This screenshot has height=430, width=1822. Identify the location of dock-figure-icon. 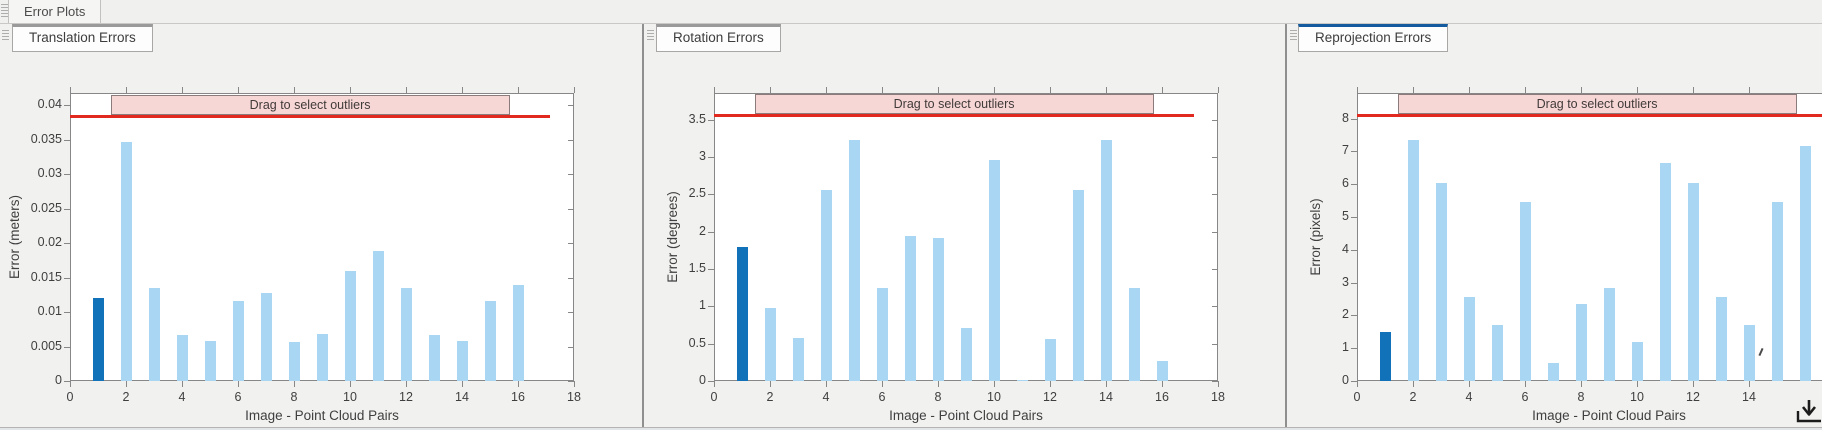
(1808, 413).